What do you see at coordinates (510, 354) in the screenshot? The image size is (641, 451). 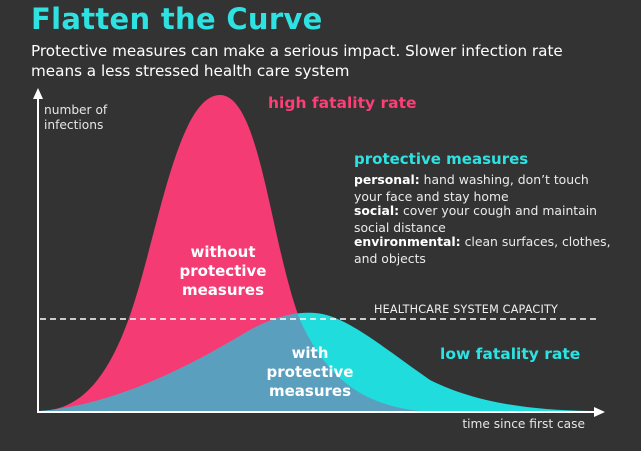 I see `low-fatality-label: low fatality rate` at bounding box center [510, 354].